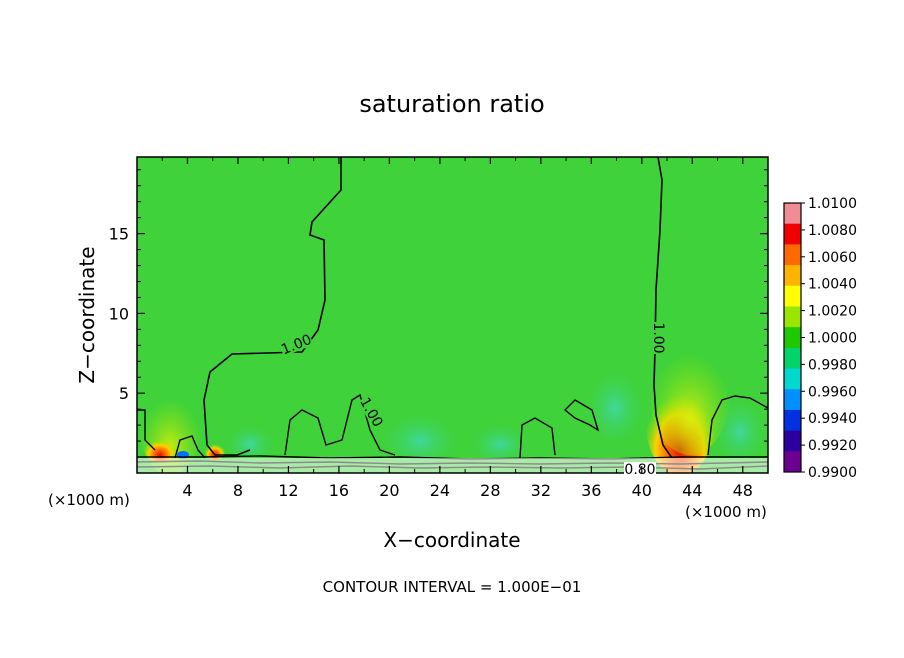 This screenshot has height=658, width=904. Describe the element at coordinates (832, 473) in the screenshot. I see `colorbar-label: 0.9900` at that location.